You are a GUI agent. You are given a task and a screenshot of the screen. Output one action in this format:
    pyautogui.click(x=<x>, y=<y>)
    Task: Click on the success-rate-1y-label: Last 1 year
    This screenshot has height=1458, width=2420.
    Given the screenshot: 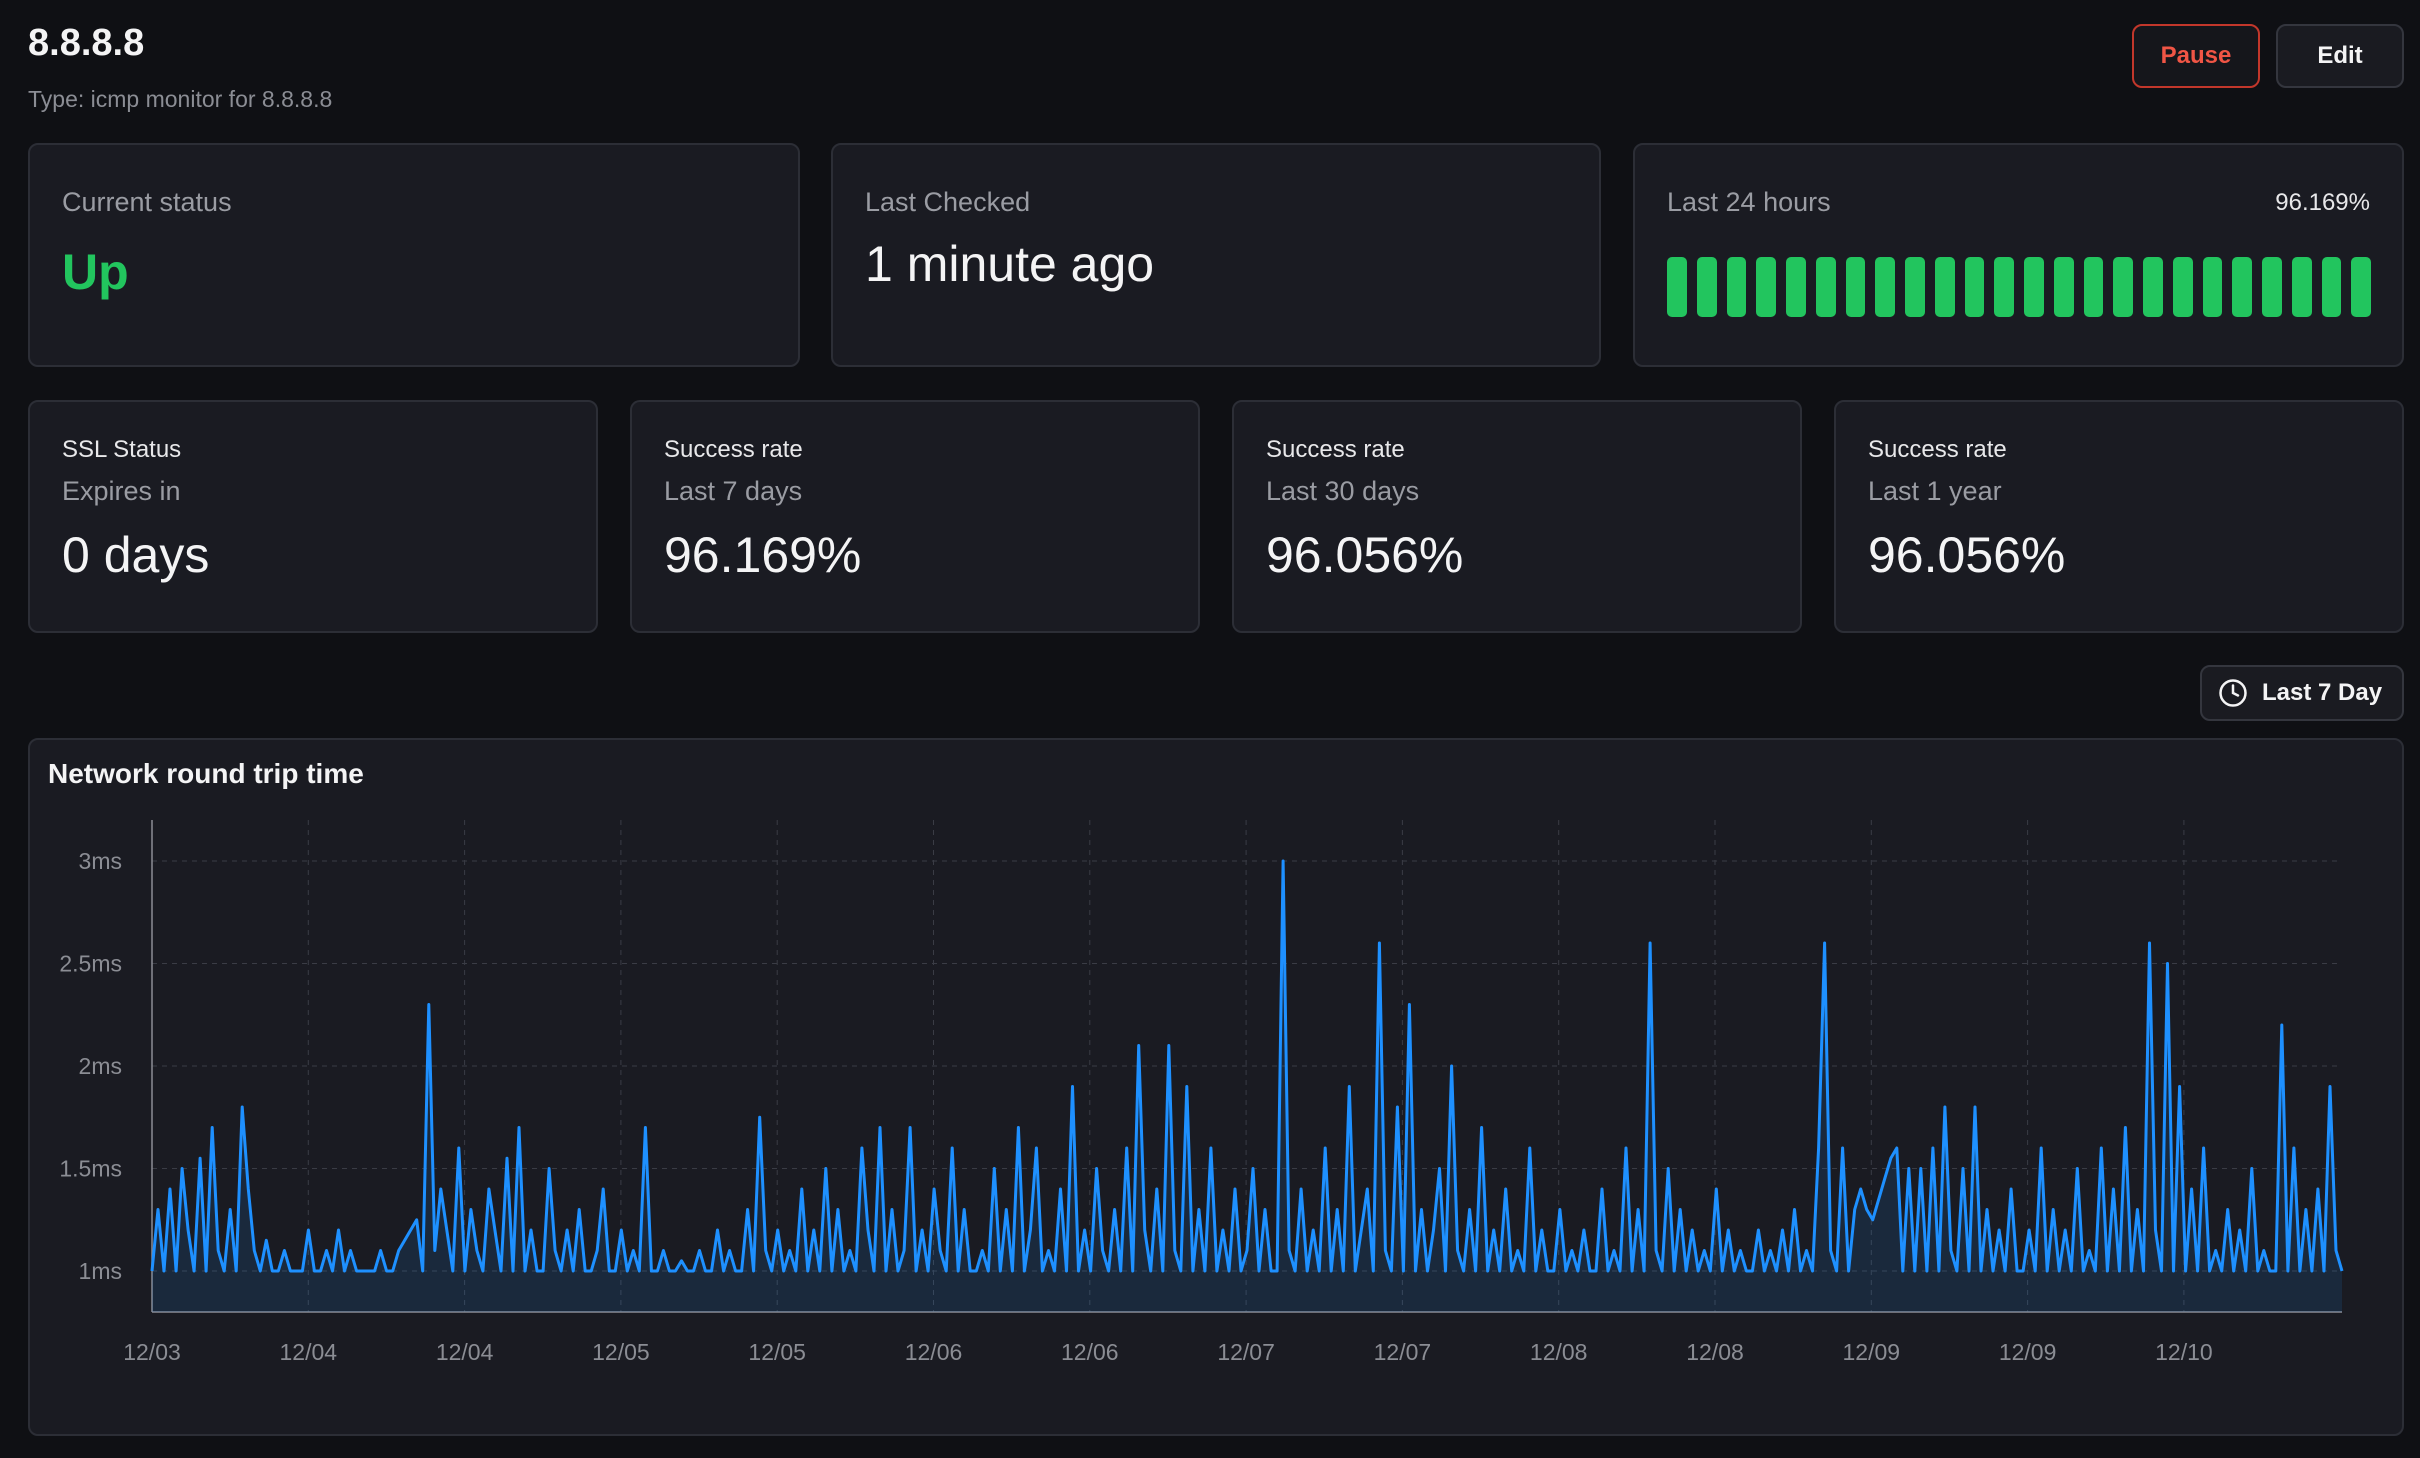 What is the action you would take?
    pyautogui.click(x=1935, y=491)
    